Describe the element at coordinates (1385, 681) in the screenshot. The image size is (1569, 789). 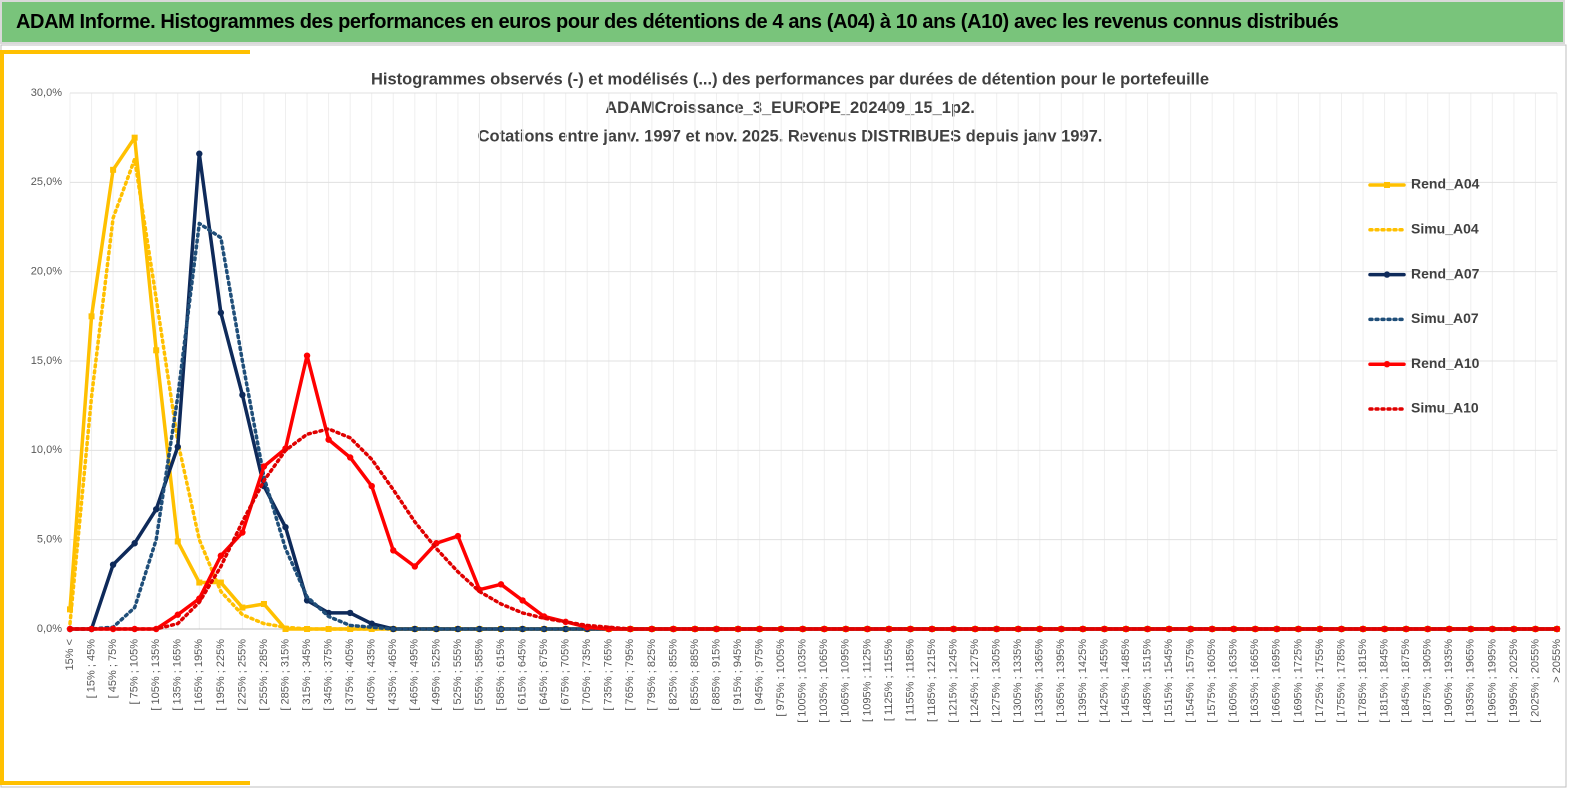
I see `x-tick-label: [ 1815% ; 1845%` at that location.